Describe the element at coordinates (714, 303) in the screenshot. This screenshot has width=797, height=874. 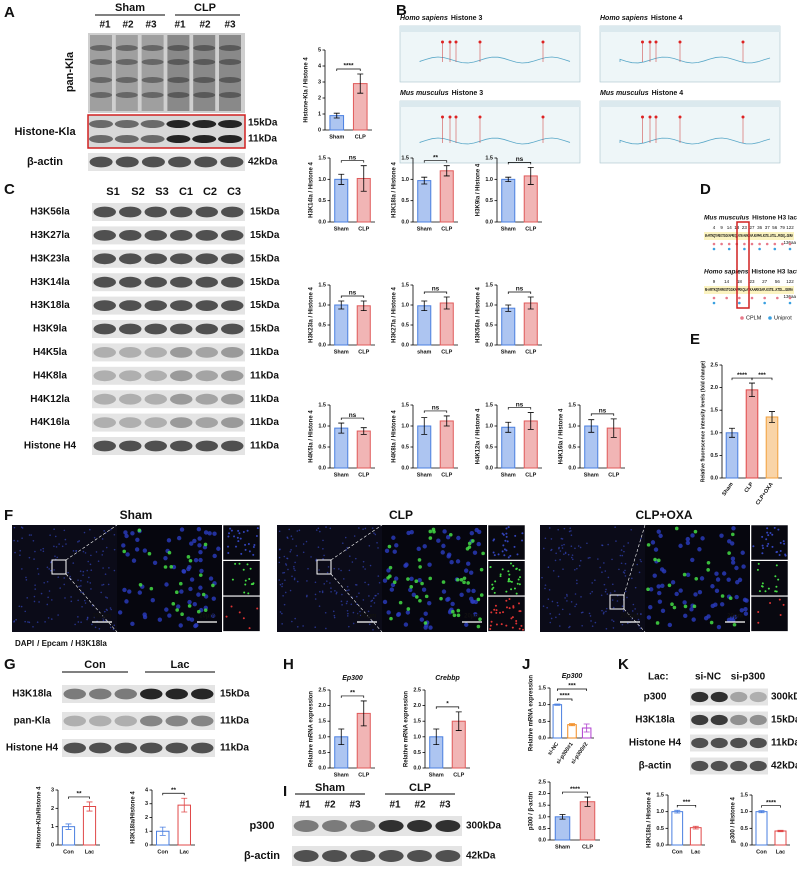
I see `uniprot-dot` at that location.